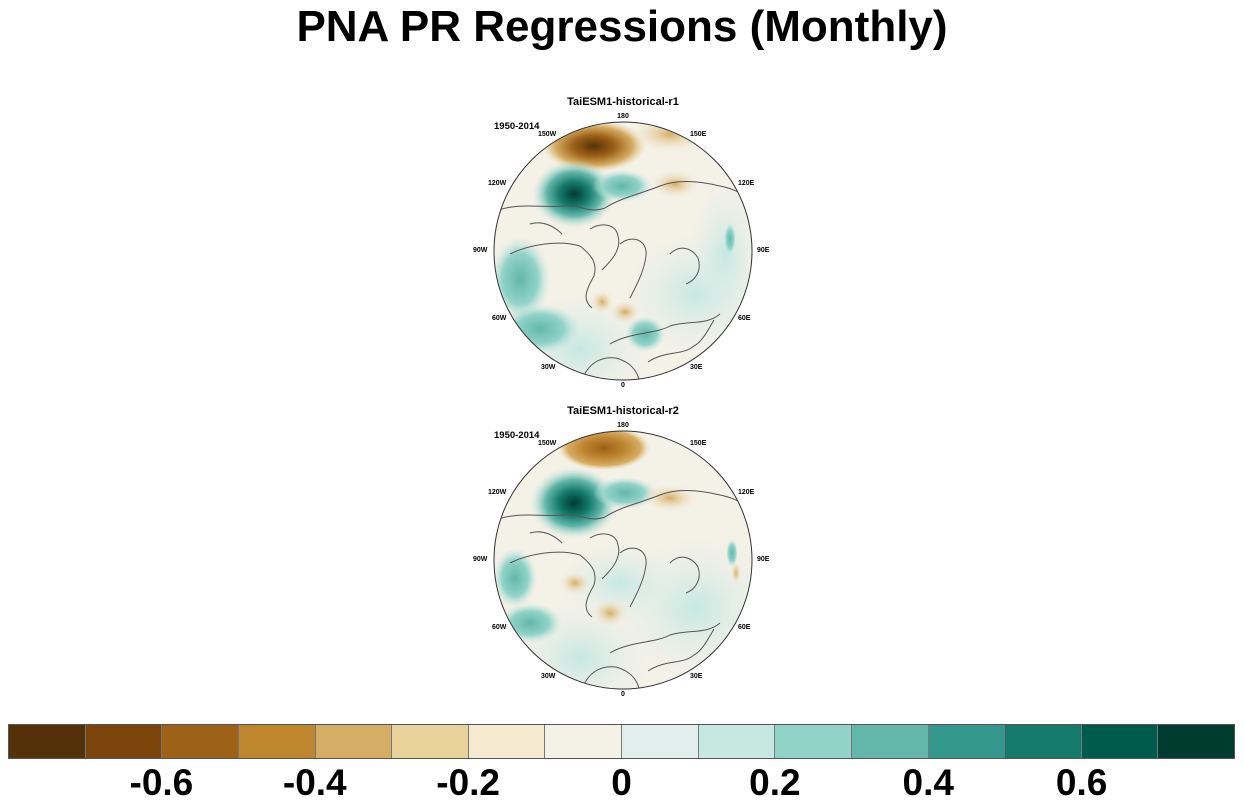  What do you see at coordinates (314, 782) in the screenshot?
I see `colorbar-tick-label: -0.4` at bounding box center [314, 782].